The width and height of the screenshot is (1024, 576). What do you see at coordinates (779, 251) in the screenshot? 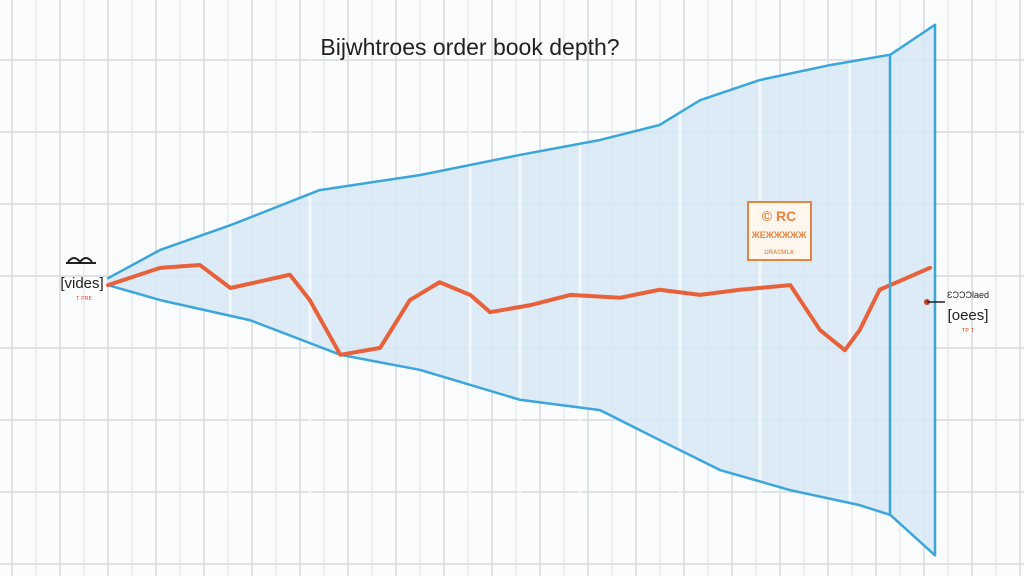
I see `legend-box-line3: ʊʀᴀᴄᴍʟᴀ` at bounding box center [779, 251].